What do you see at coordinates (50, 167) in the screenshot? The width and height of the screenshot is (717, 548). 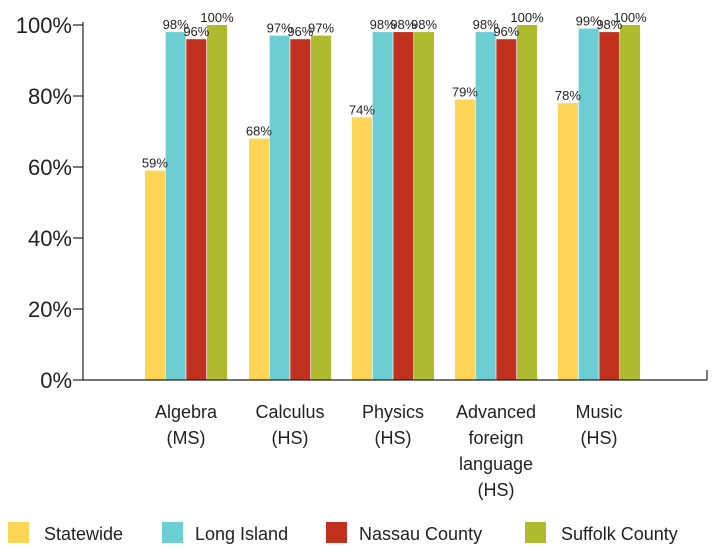 I see `y-tick-label: 60%` at bounding box center [50, 167].